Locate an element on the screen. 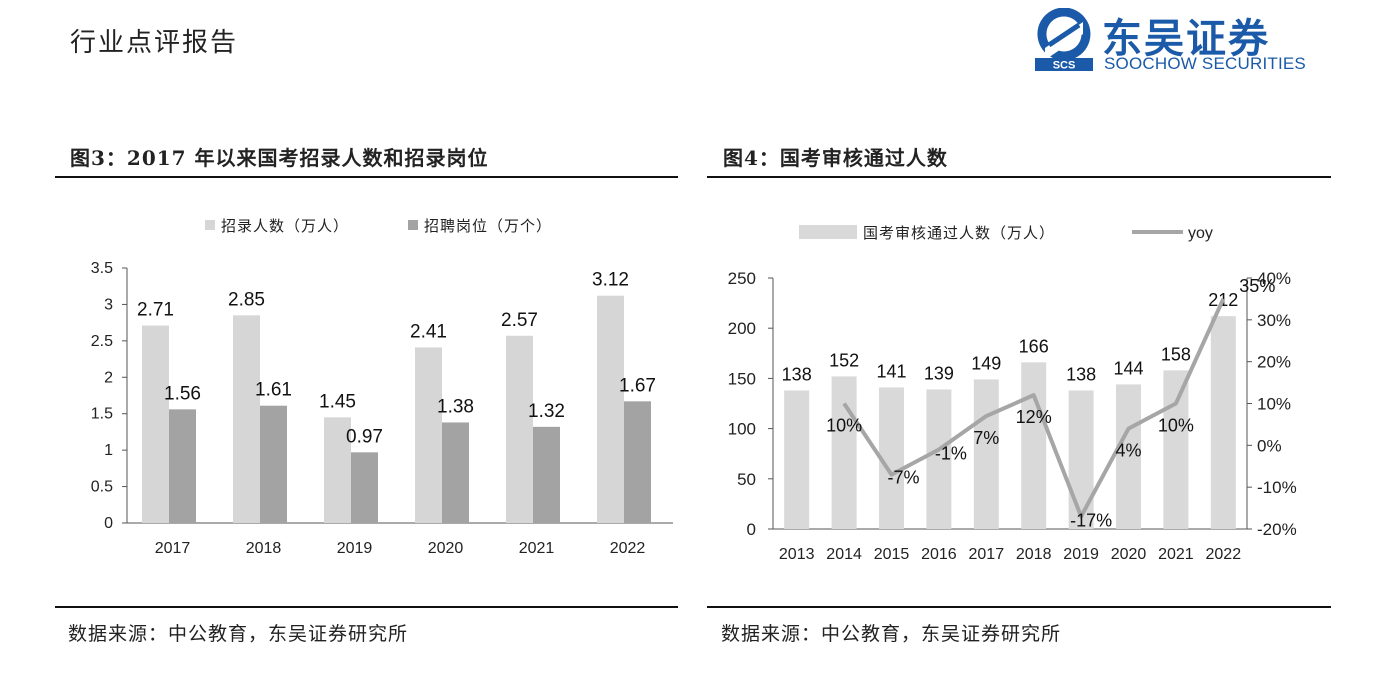  y-tick-label-right: 40% is located at coordinates (1274, 278).